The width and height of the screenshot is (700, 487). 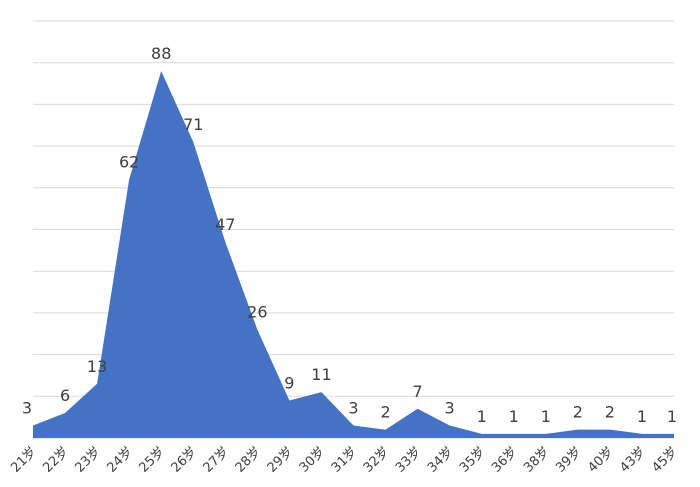 What do you see at coordinates (472, 459) in the screenshot?
I see `x-tick-label: 35岁` at bounding box center [472, 459].